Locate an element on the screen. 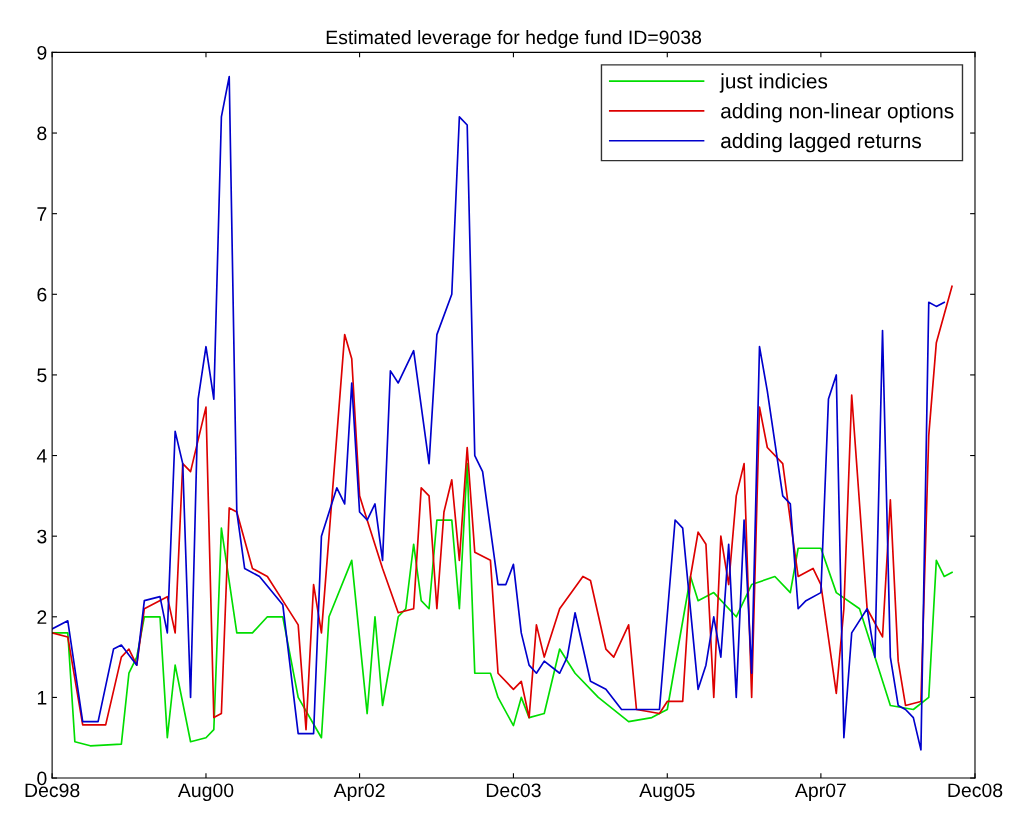 The image size is (1022, 819). chart-title: Estimated leverage for hedge fund ID=9038 is located at coordinates (514, 39).